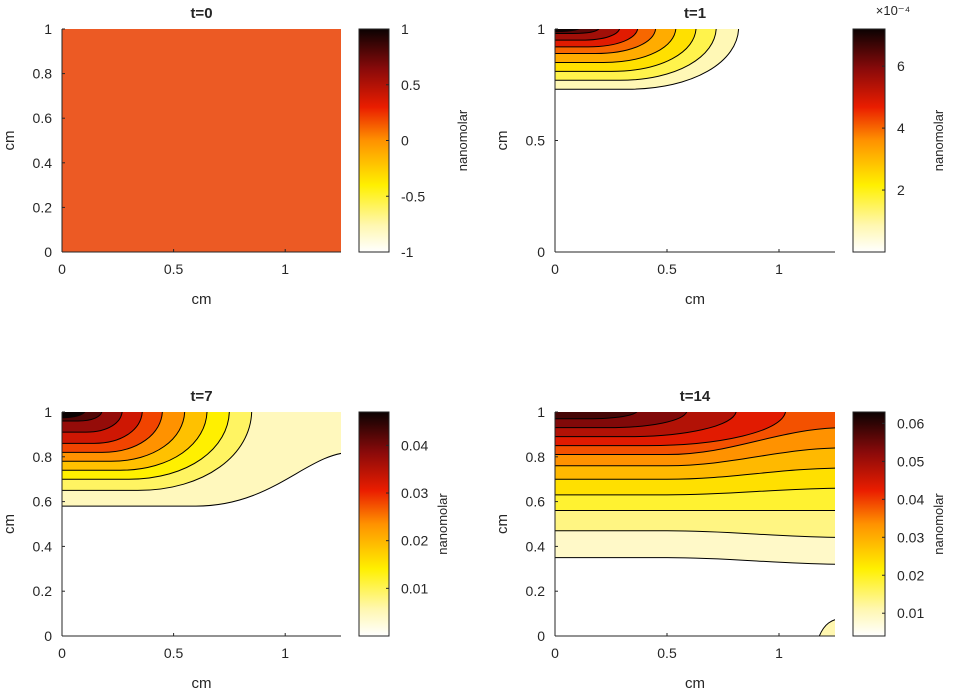 Image resolution: width=965 pixels, height=697 pixels. Describe the element at coordinates (411, 85) in the screenshot. I see `colorbar-tick-label: 0.5` at that location.